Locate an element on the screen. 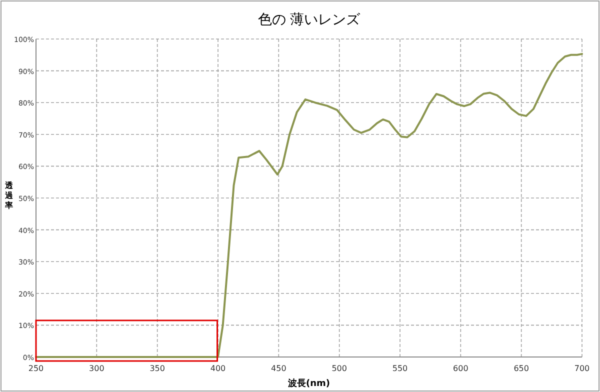  x-axis-title: 波長(nm) is located at coordinates (308, 383).